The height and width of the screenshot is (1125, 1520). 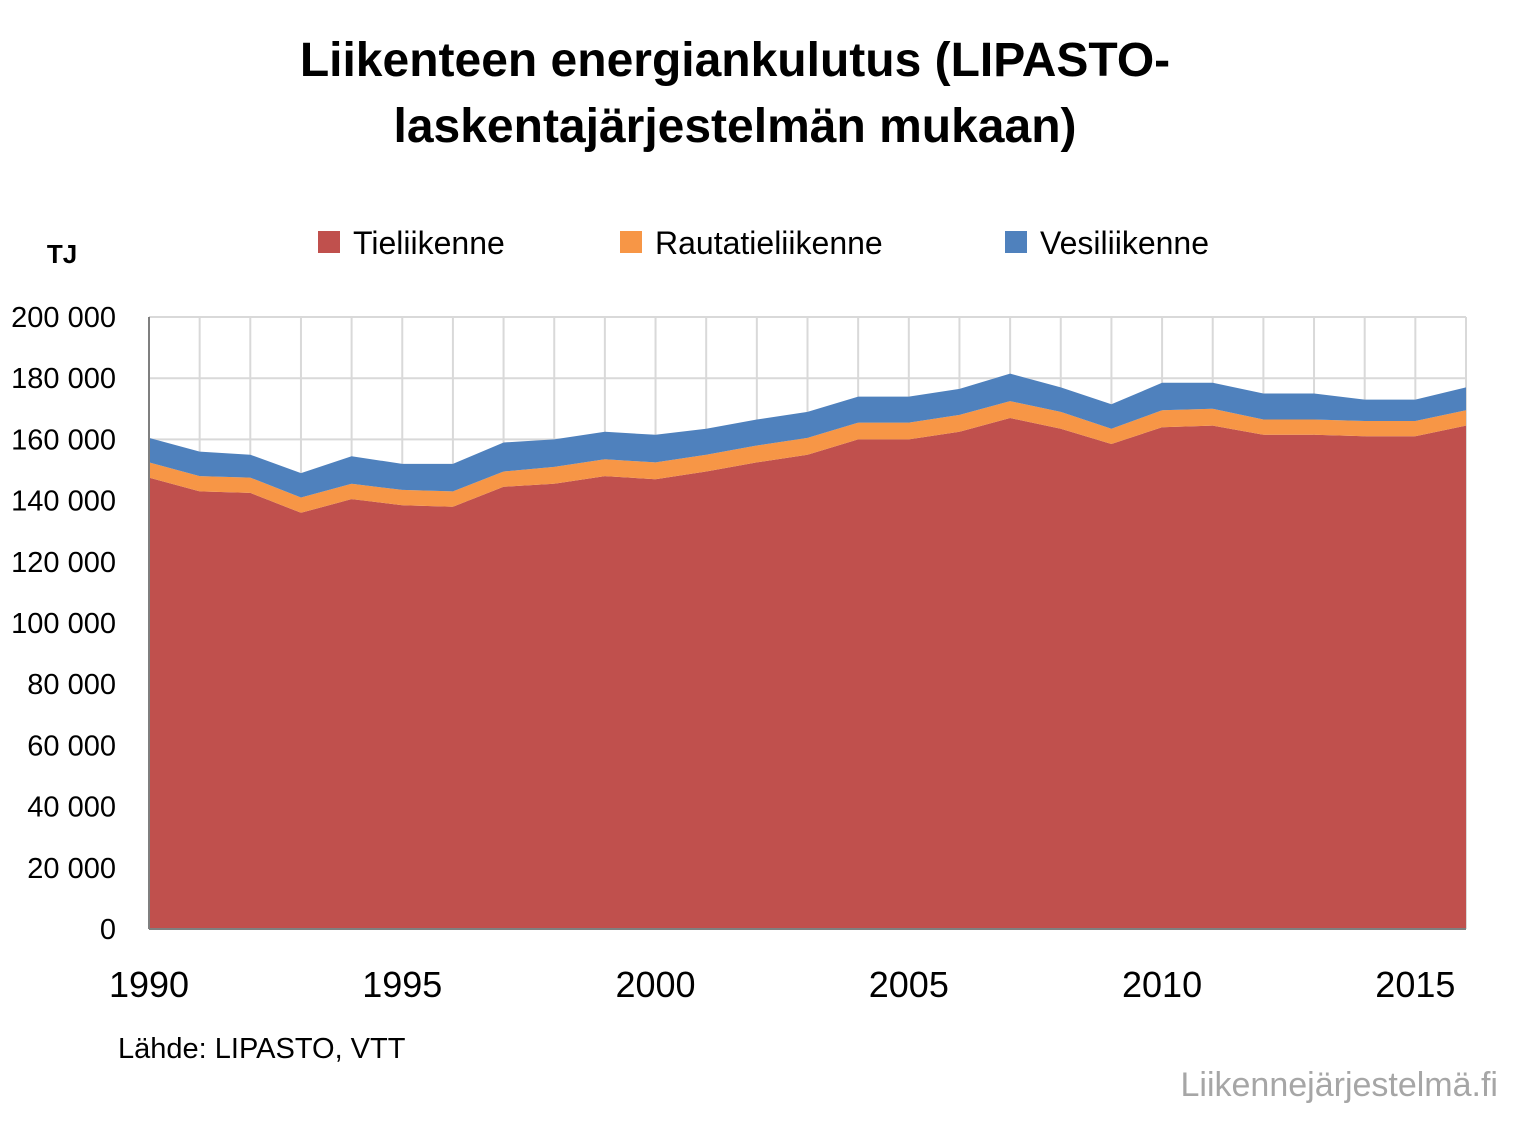 I want to click on watermark: Liikennejärjestelmä.fi, so click(x=1339, y=1085).